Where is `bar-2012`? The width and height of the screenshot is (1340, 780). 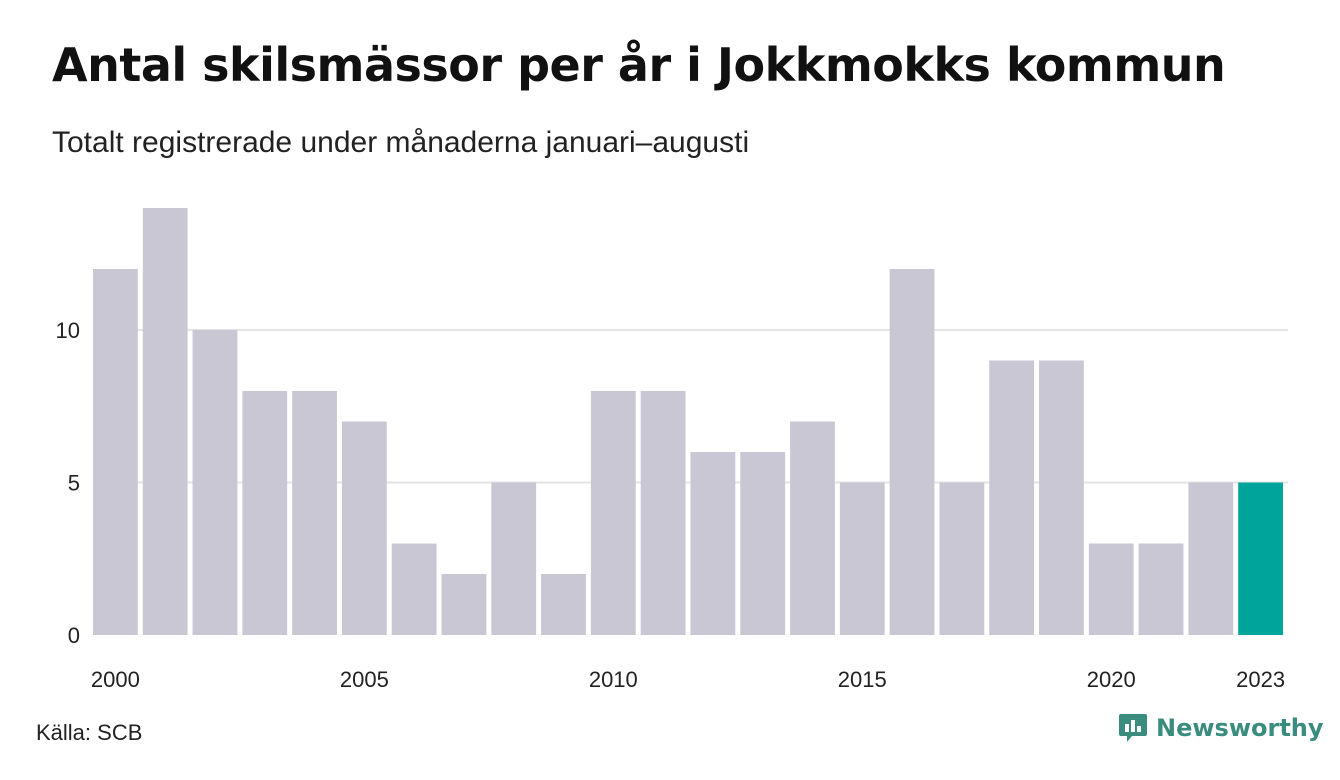 bar-2012 is located at coordinates (713, 543).